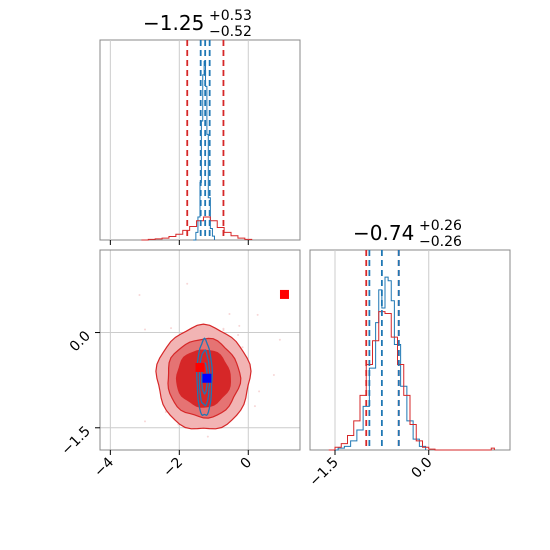 The image size is (550, 550). I want to click on x-tick-label: 0.0, so click(422, 468).